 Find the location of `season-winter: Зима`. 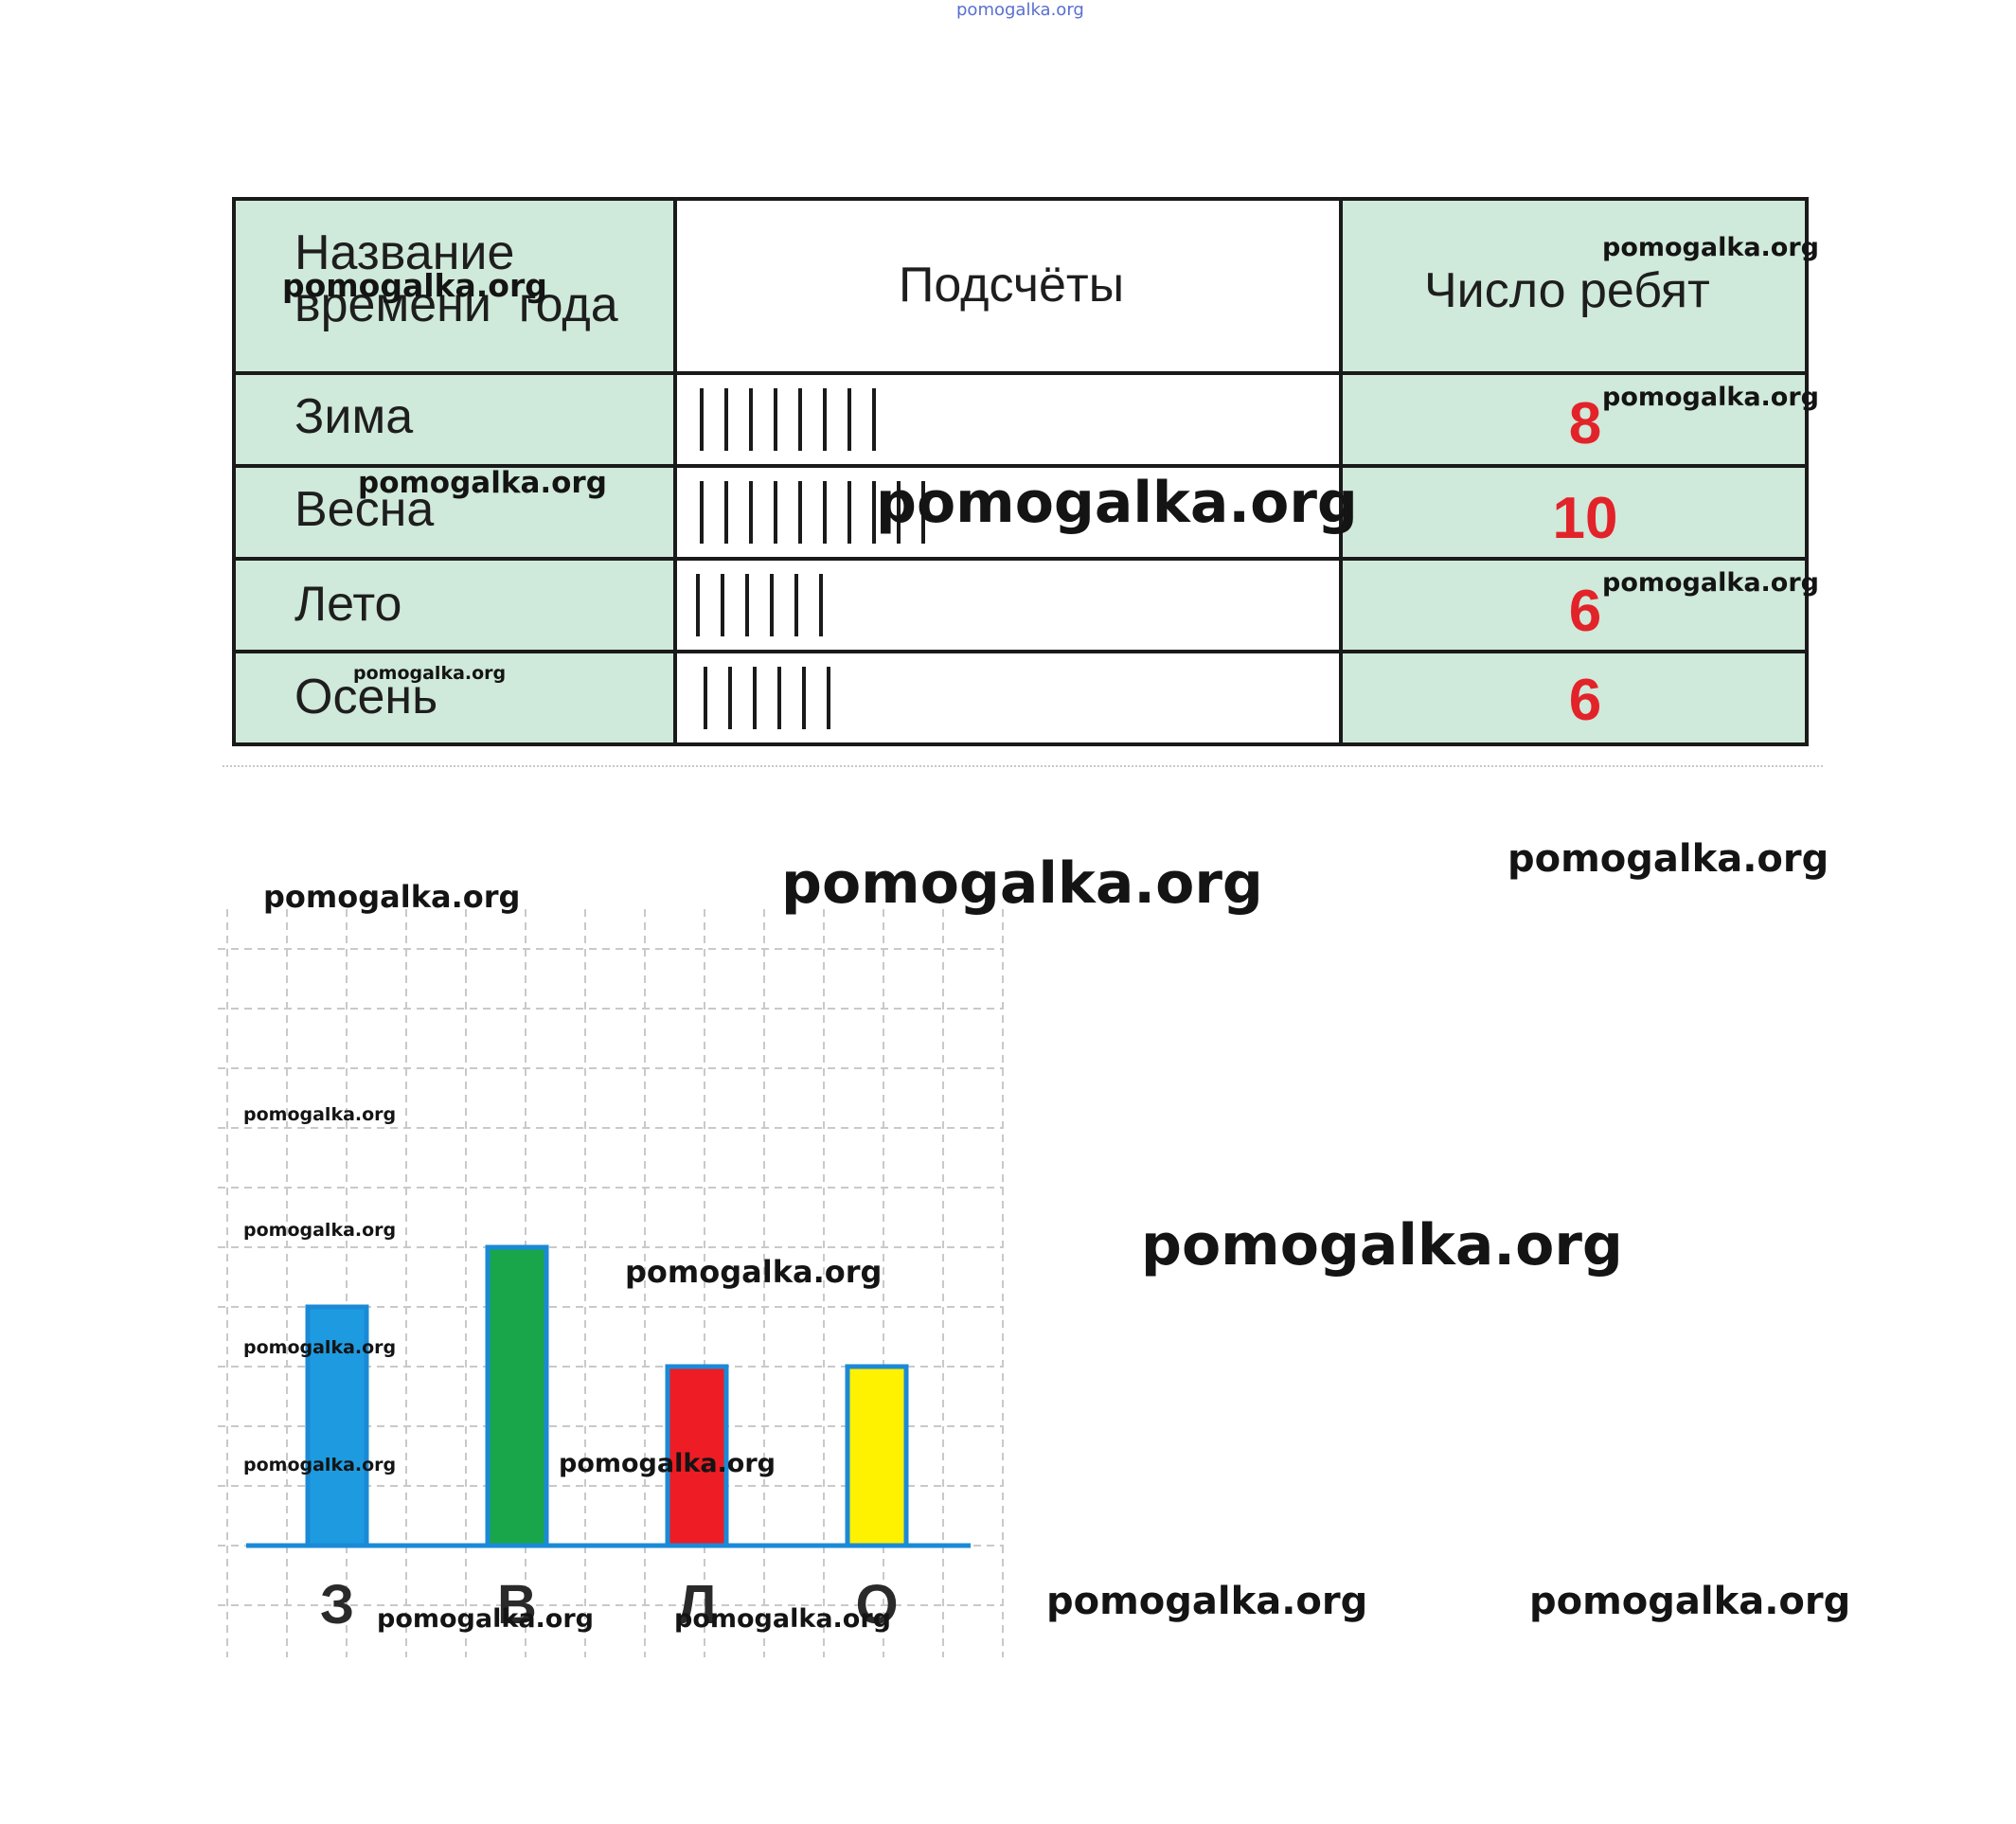

season-winter: Зима is located at coordinates (354, 416).